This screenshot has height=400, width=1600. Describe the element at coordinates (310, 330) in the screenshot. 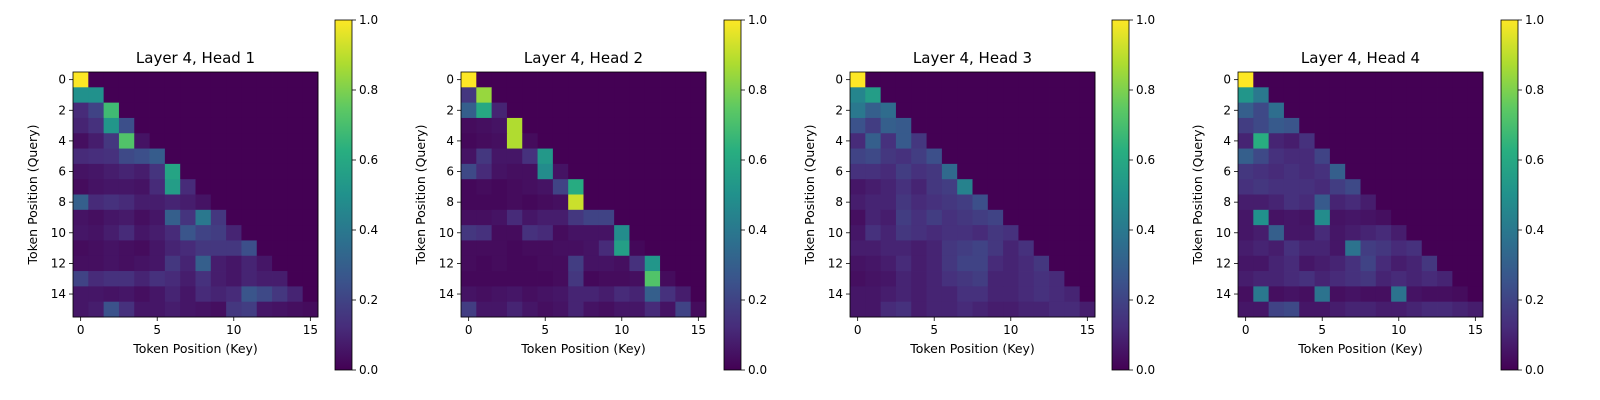

I see `x-tick-label: 15` at that location.